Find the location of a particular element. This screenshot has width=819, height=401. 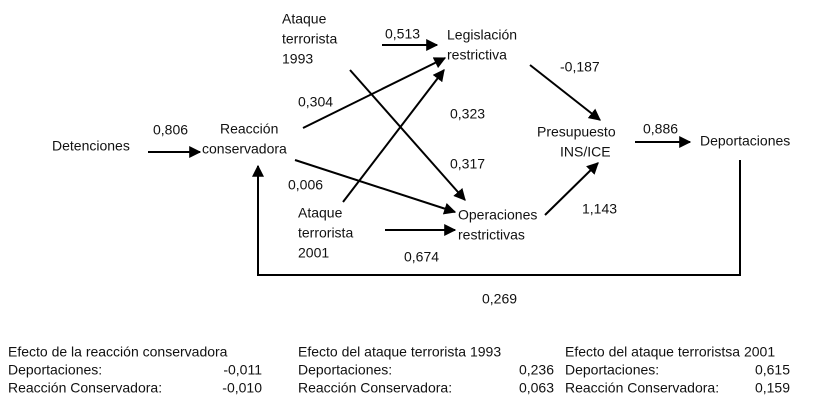

edge-label: 1,143 is located at coordinates (599, 209).